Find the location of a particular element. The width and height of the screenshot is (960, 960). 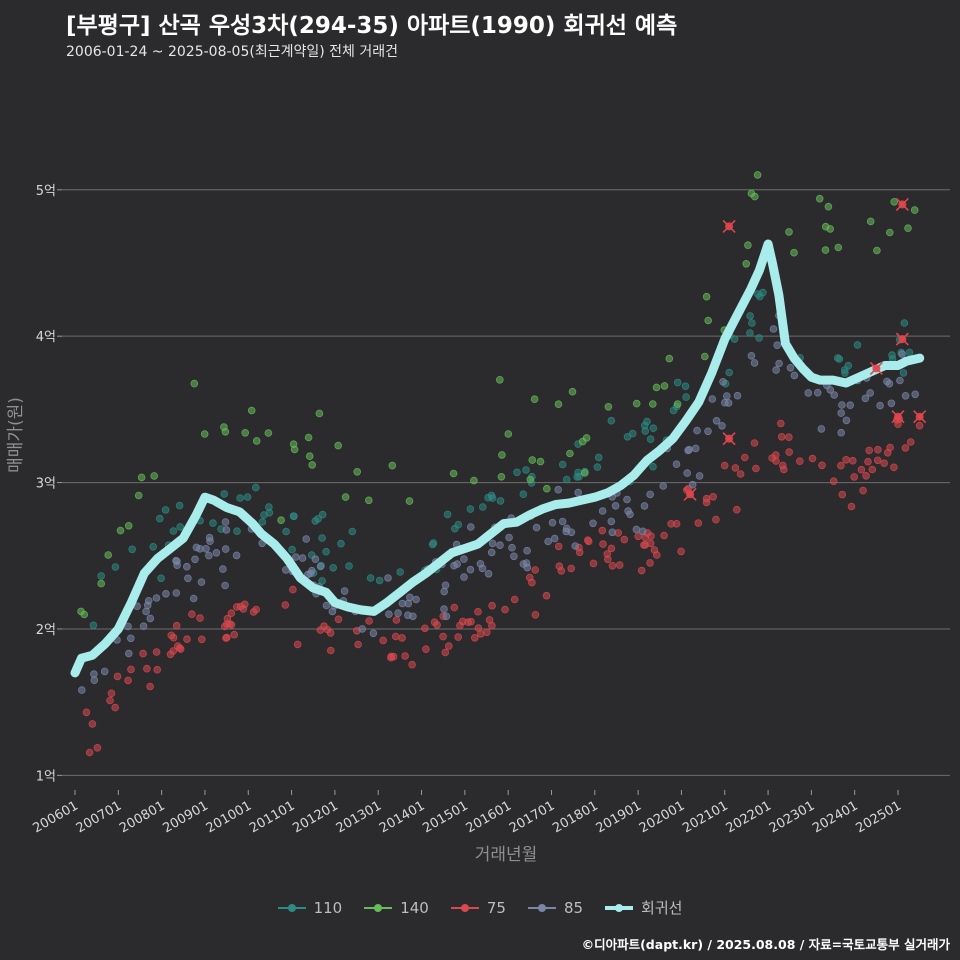

x-tick-label: 201701 is located at coordinates (532, 817).